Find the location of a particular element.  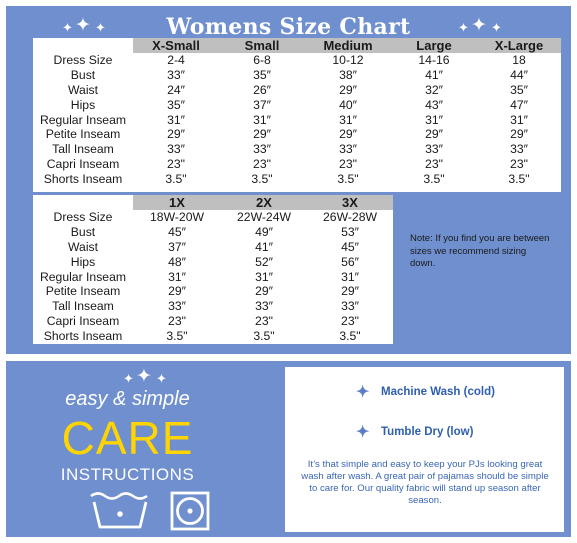

chart-title: Womens Size Chart is located at coordinates (288, 27).